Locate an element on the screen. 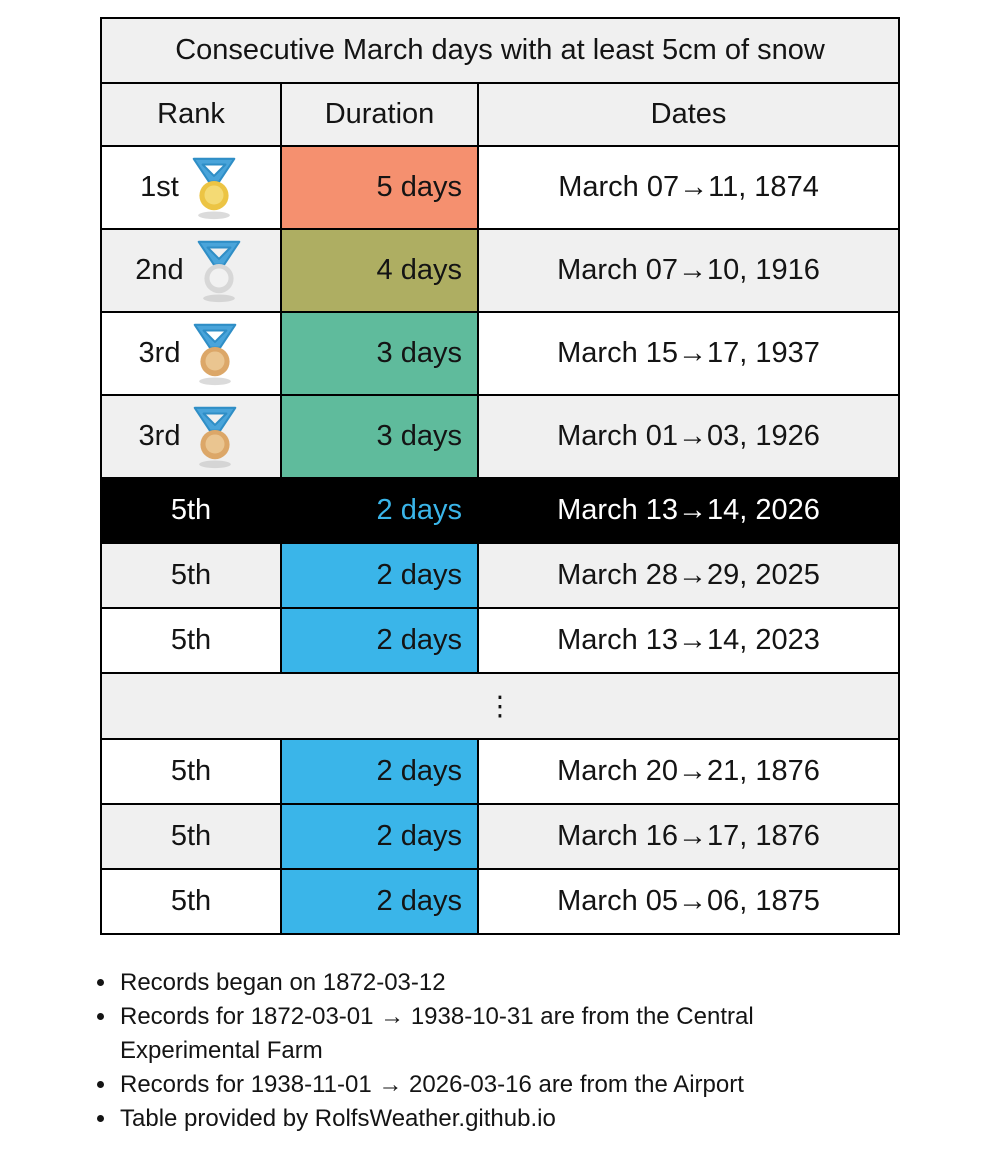 This screenshot has width=1000, height=1171. dates-cell: March 20→21, 1876 is located at coordinates (688, 771).